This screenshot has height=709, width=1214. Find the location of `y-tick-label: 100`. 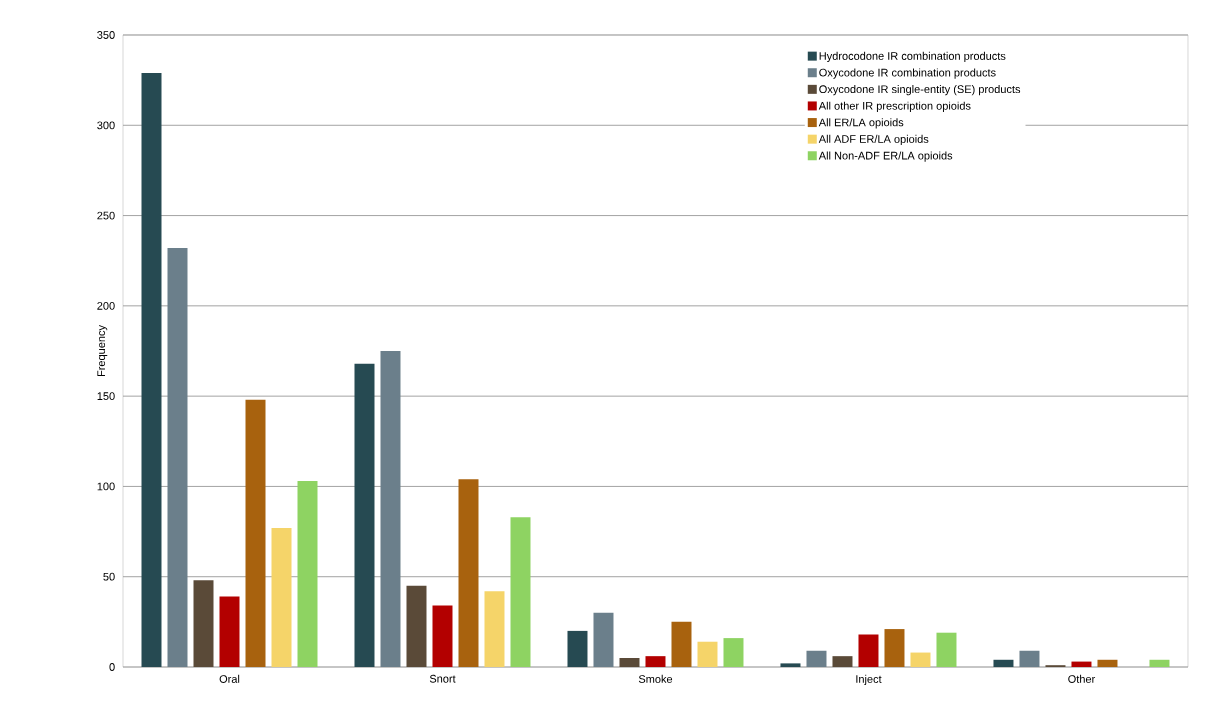

y-tick-label: 100 is located at coordinates (106, 486).